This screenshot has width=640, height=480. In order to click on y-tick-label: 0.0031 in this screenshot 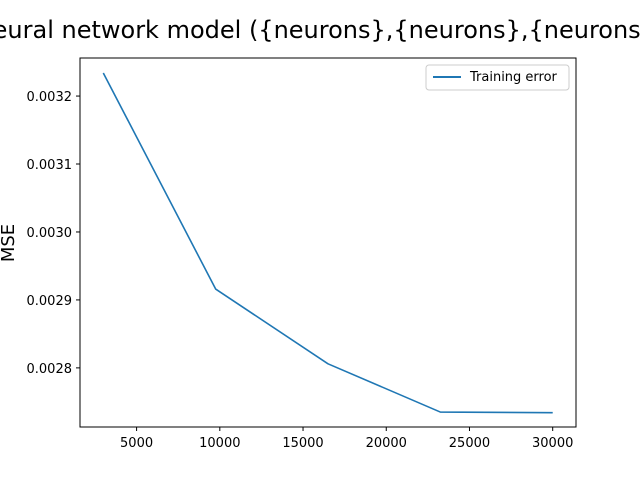, I will do `click(50, 165)`.